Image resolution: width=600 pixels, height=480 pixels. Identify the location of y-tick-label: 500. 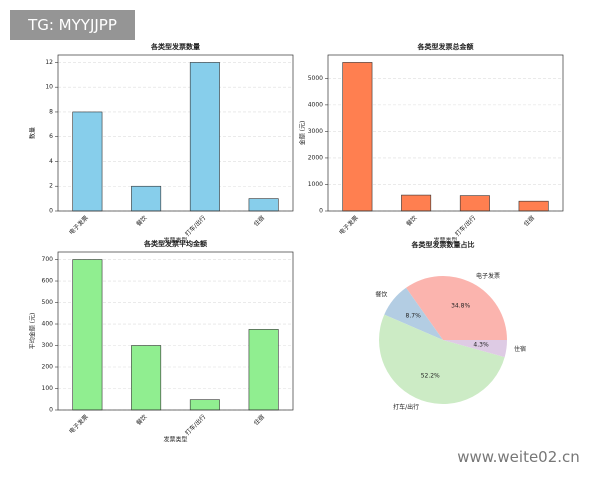
(48, 302).